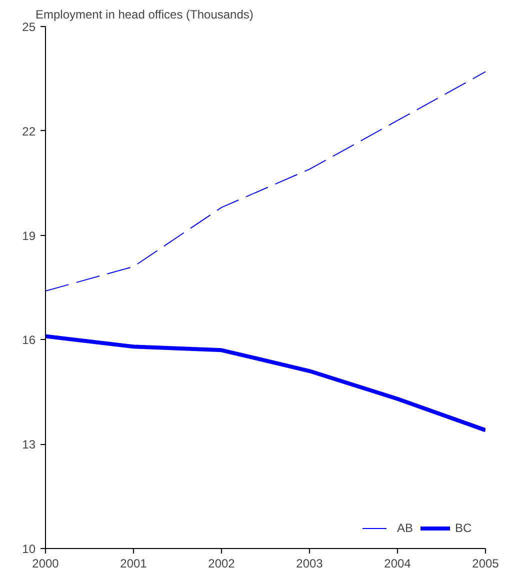 This screenshot has height=585, width=512. Describe the element at coordinates (29, 549) in the screenshot. I see `y-tick-label: 10` at that location.